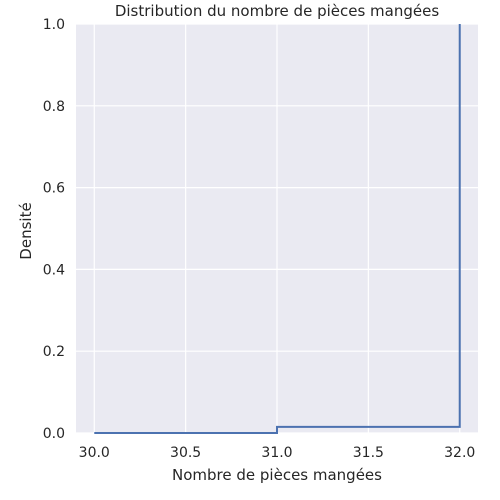 This screenshot has height=500, width=500. What do you see at coordinates (459, 453) in the screenshot?
I see `x-tick-label: 32.0` at bounding box center [459, 453].